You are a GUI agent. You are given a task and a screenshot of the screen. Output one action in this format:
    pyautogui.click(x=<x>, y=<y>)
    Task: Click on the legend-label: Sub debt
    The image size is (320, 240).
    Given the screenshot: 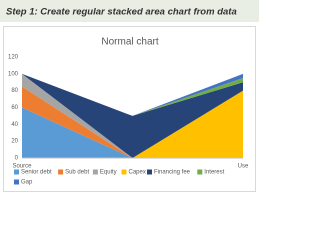 What is the action you would take?
    pyautogui.click(x=77, y=173)
    